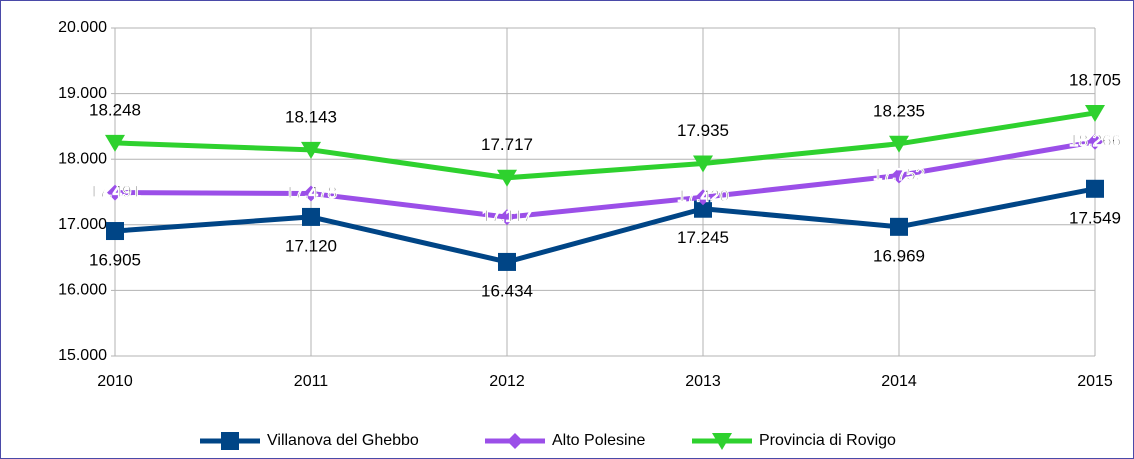  I want to click on x-tick-label: 2011, so click(311, 381).